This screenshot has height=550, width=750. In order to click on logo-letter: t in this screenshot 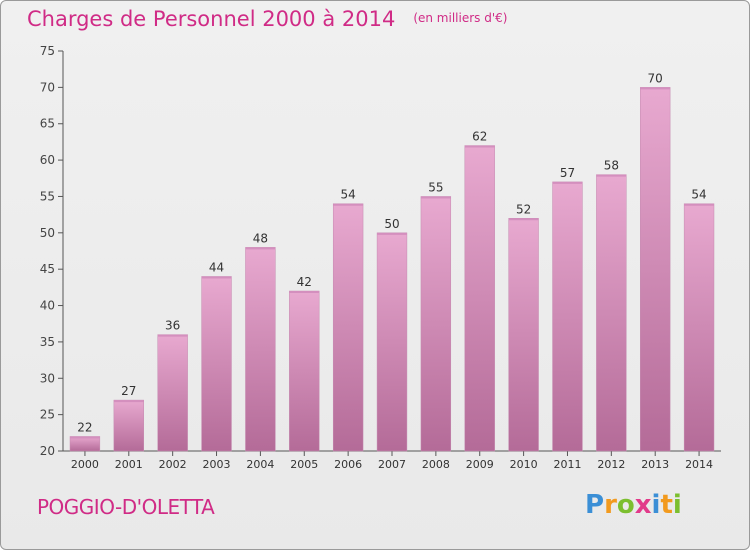, I will do `click(666, 505)`.